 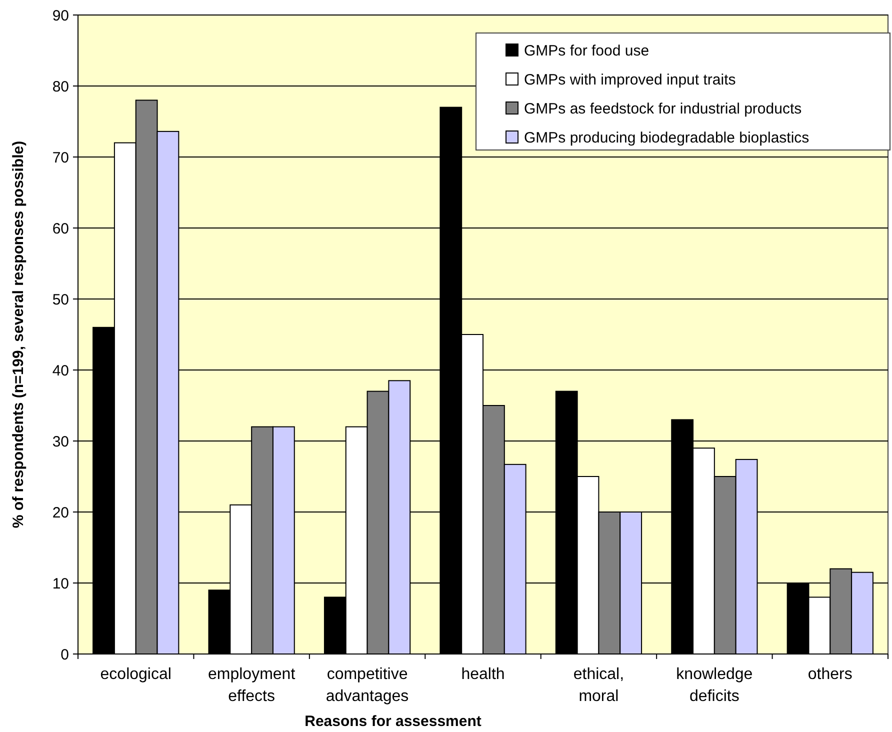 I want to click on y-tick-label: 10, so click(x=60, y=583).